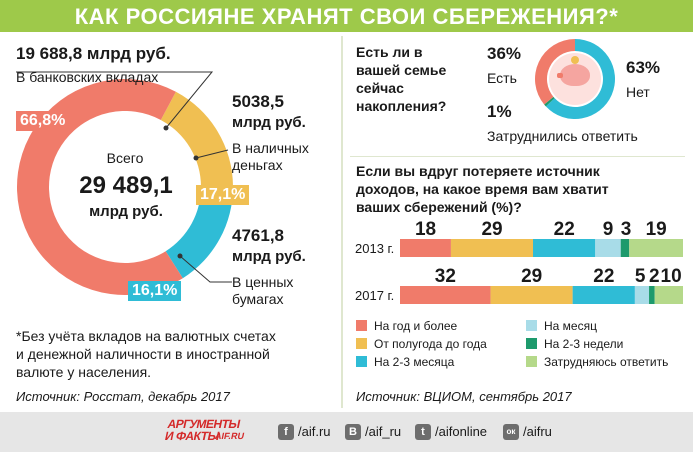 This screenshot has height=452, width=693. What do you see at coordinates (126, 185) in the screenshot?
I see `donut-center-value: 29 489,1` at bounding box center [126, 185].